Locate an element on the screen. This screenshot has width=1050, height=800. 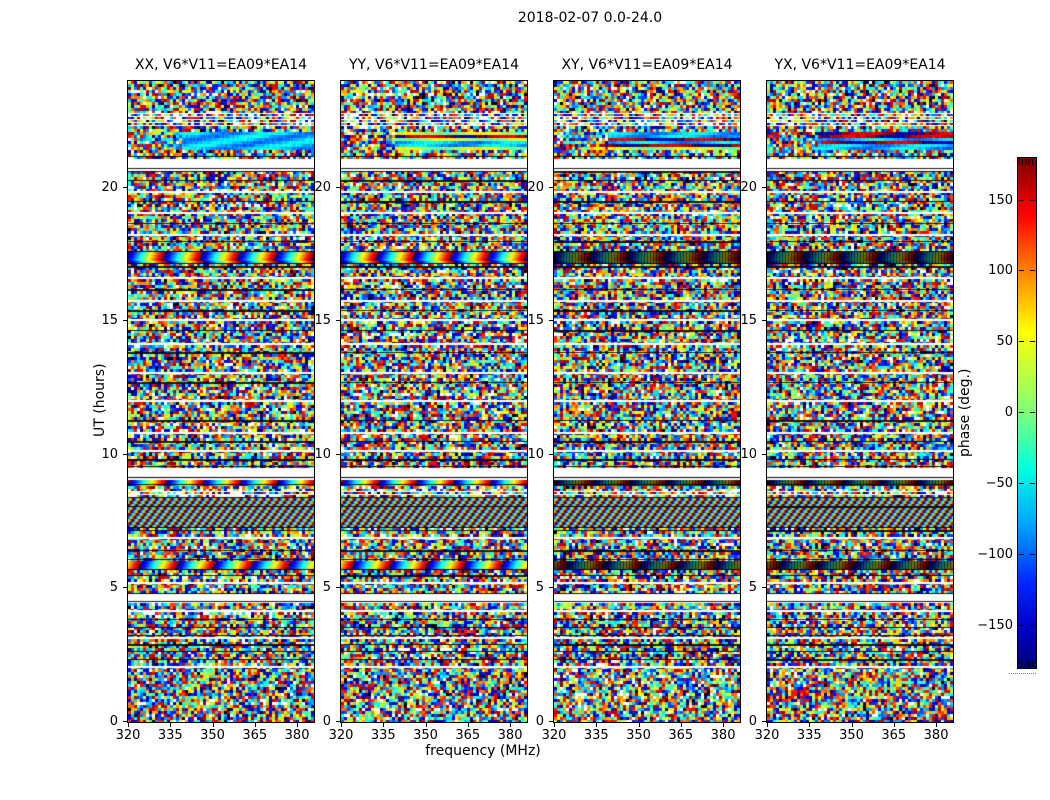
heatmap-canvas-xx is located at coordinates (221, 401).